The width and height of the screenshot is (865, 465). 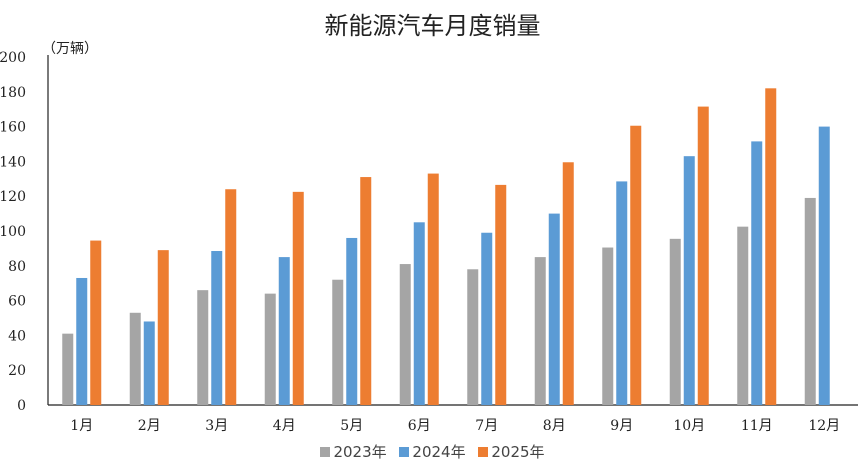 What do you see at coordinates (17, 267) in the screenshot?
I see `y-tick-label: 80` at bounding box center [17, 267].